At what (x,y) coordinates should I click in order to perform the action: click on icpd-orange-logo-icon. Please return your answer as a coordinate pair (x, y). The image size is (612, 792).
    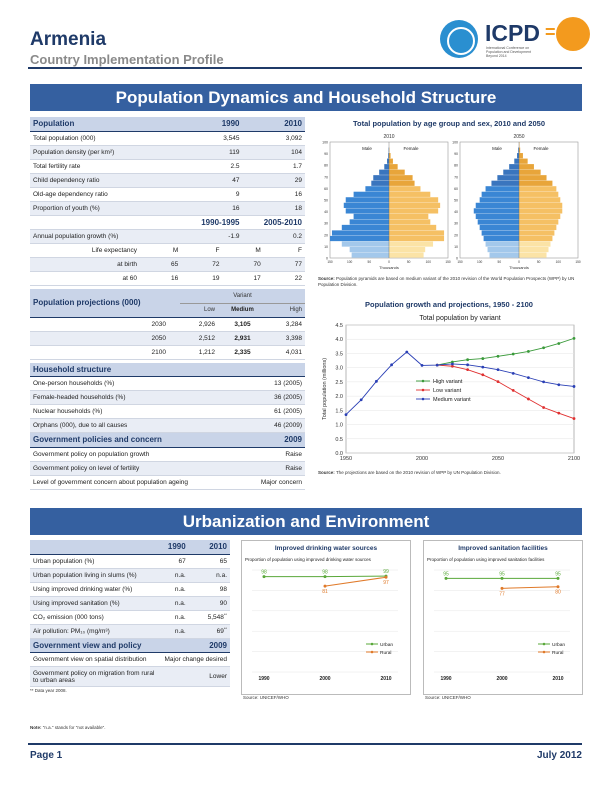
    Looking at the image, I should click on (573, 34).